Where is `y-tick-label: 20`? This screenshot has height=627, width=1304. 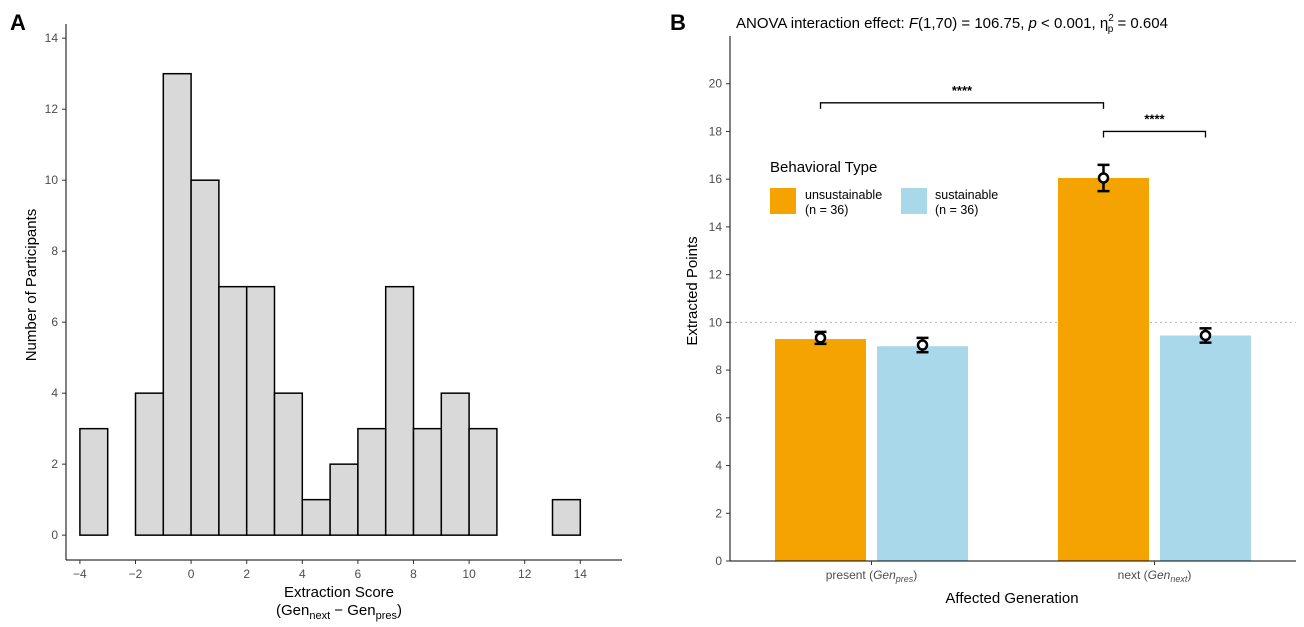 y-tick-label: 20 is located at coordinates (716, 84).